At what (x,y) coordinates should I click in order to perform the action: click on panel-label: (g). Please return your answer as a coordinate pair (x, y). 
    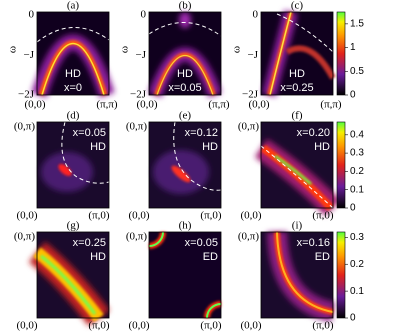
    Looking at the image, I should click on (73, 226).